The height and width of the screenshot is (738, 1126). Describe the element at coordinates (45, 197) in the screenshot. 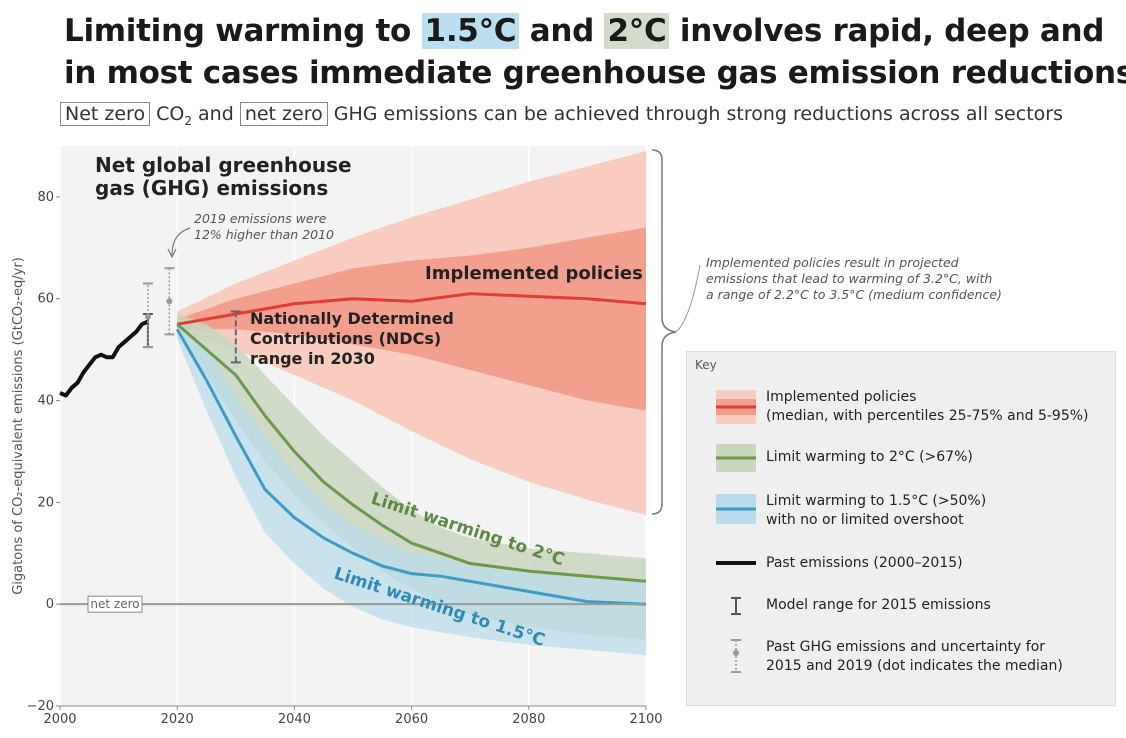

I see `y-tick-label: 80` at that location.